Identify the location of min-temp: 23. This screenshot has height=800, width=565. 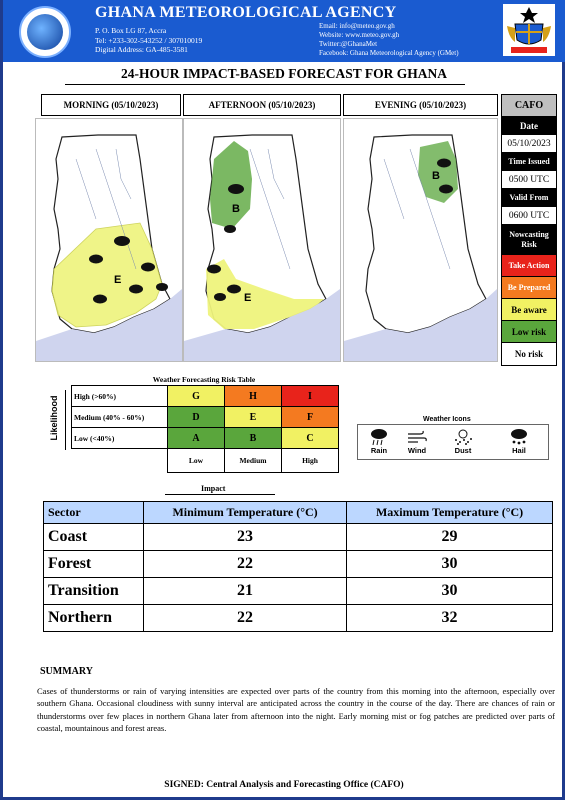
(245, 537).